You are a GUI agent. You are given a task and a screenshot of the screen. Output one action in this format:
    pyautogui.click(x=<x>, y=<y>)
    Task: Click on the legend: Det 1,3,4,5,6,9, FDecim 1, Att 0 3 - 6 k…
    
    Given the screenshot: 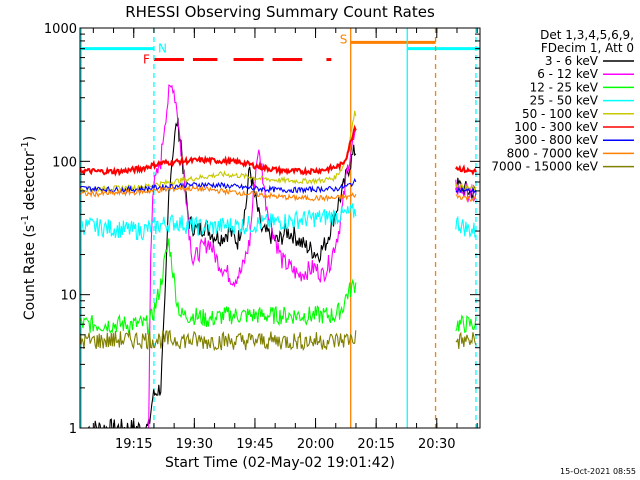 What is the action you would take?
    pyautogui.click(x=562, y=101)
    